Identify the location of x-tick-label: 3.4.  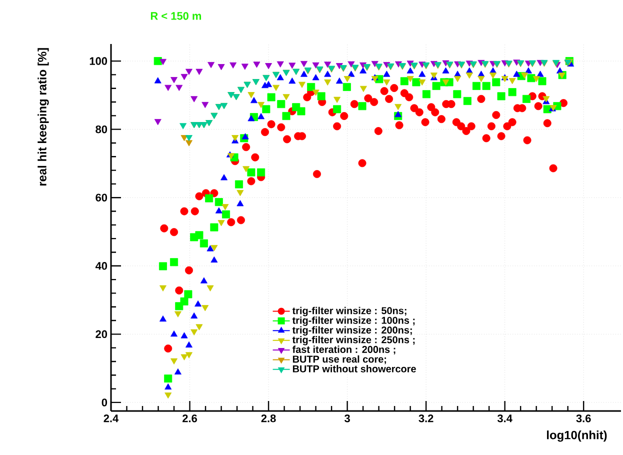
(504, 418).